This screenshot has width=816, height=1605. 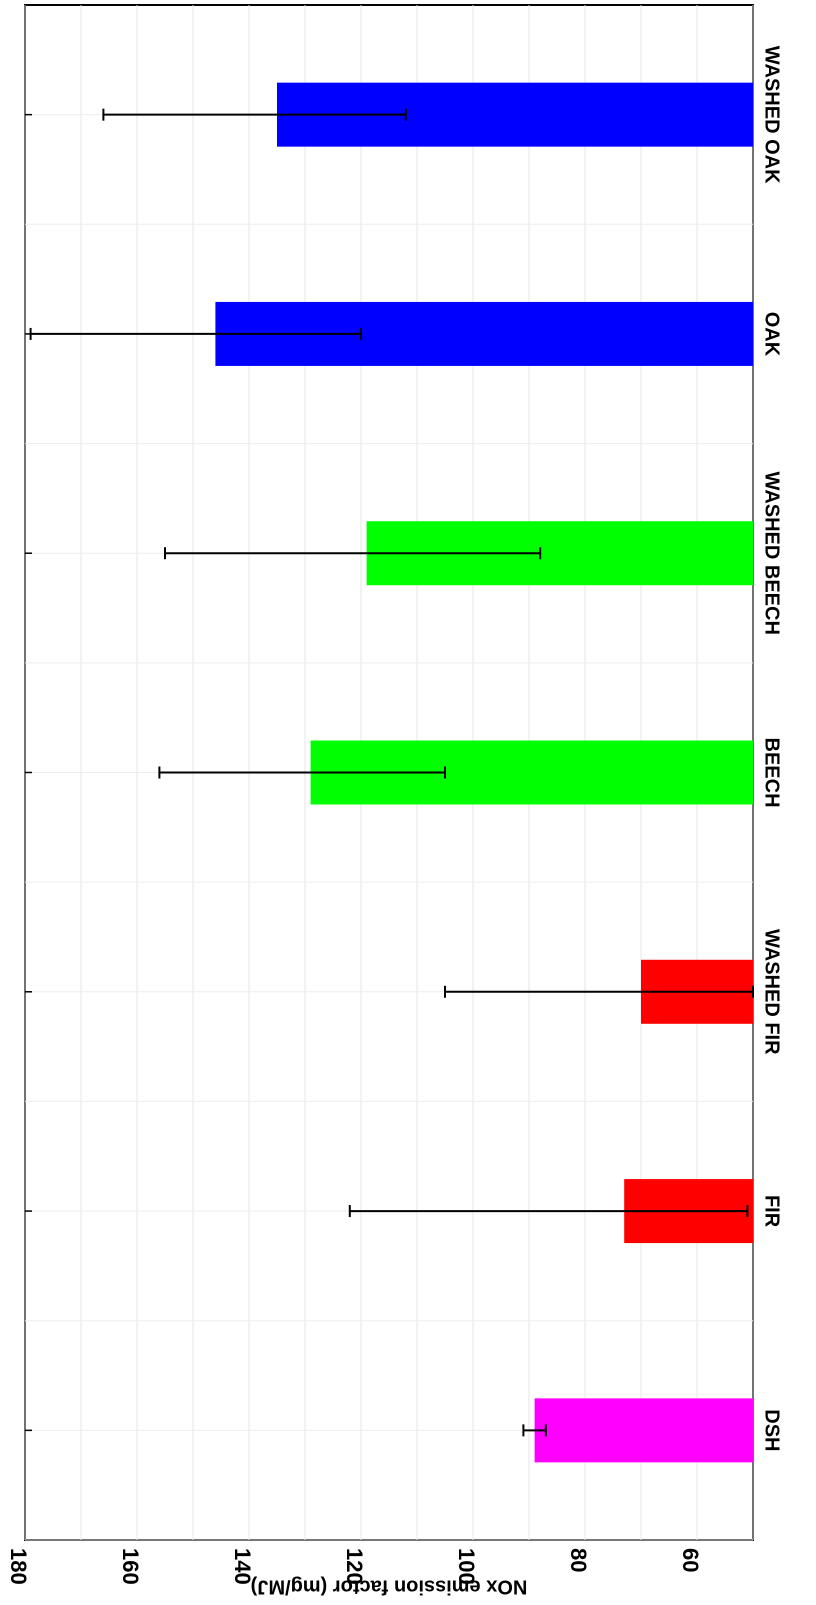 What do you see at coordinates (772, 553) in the screenshot?
I see `category-label: WASHED BEECH` at bounding box center [772, 553].